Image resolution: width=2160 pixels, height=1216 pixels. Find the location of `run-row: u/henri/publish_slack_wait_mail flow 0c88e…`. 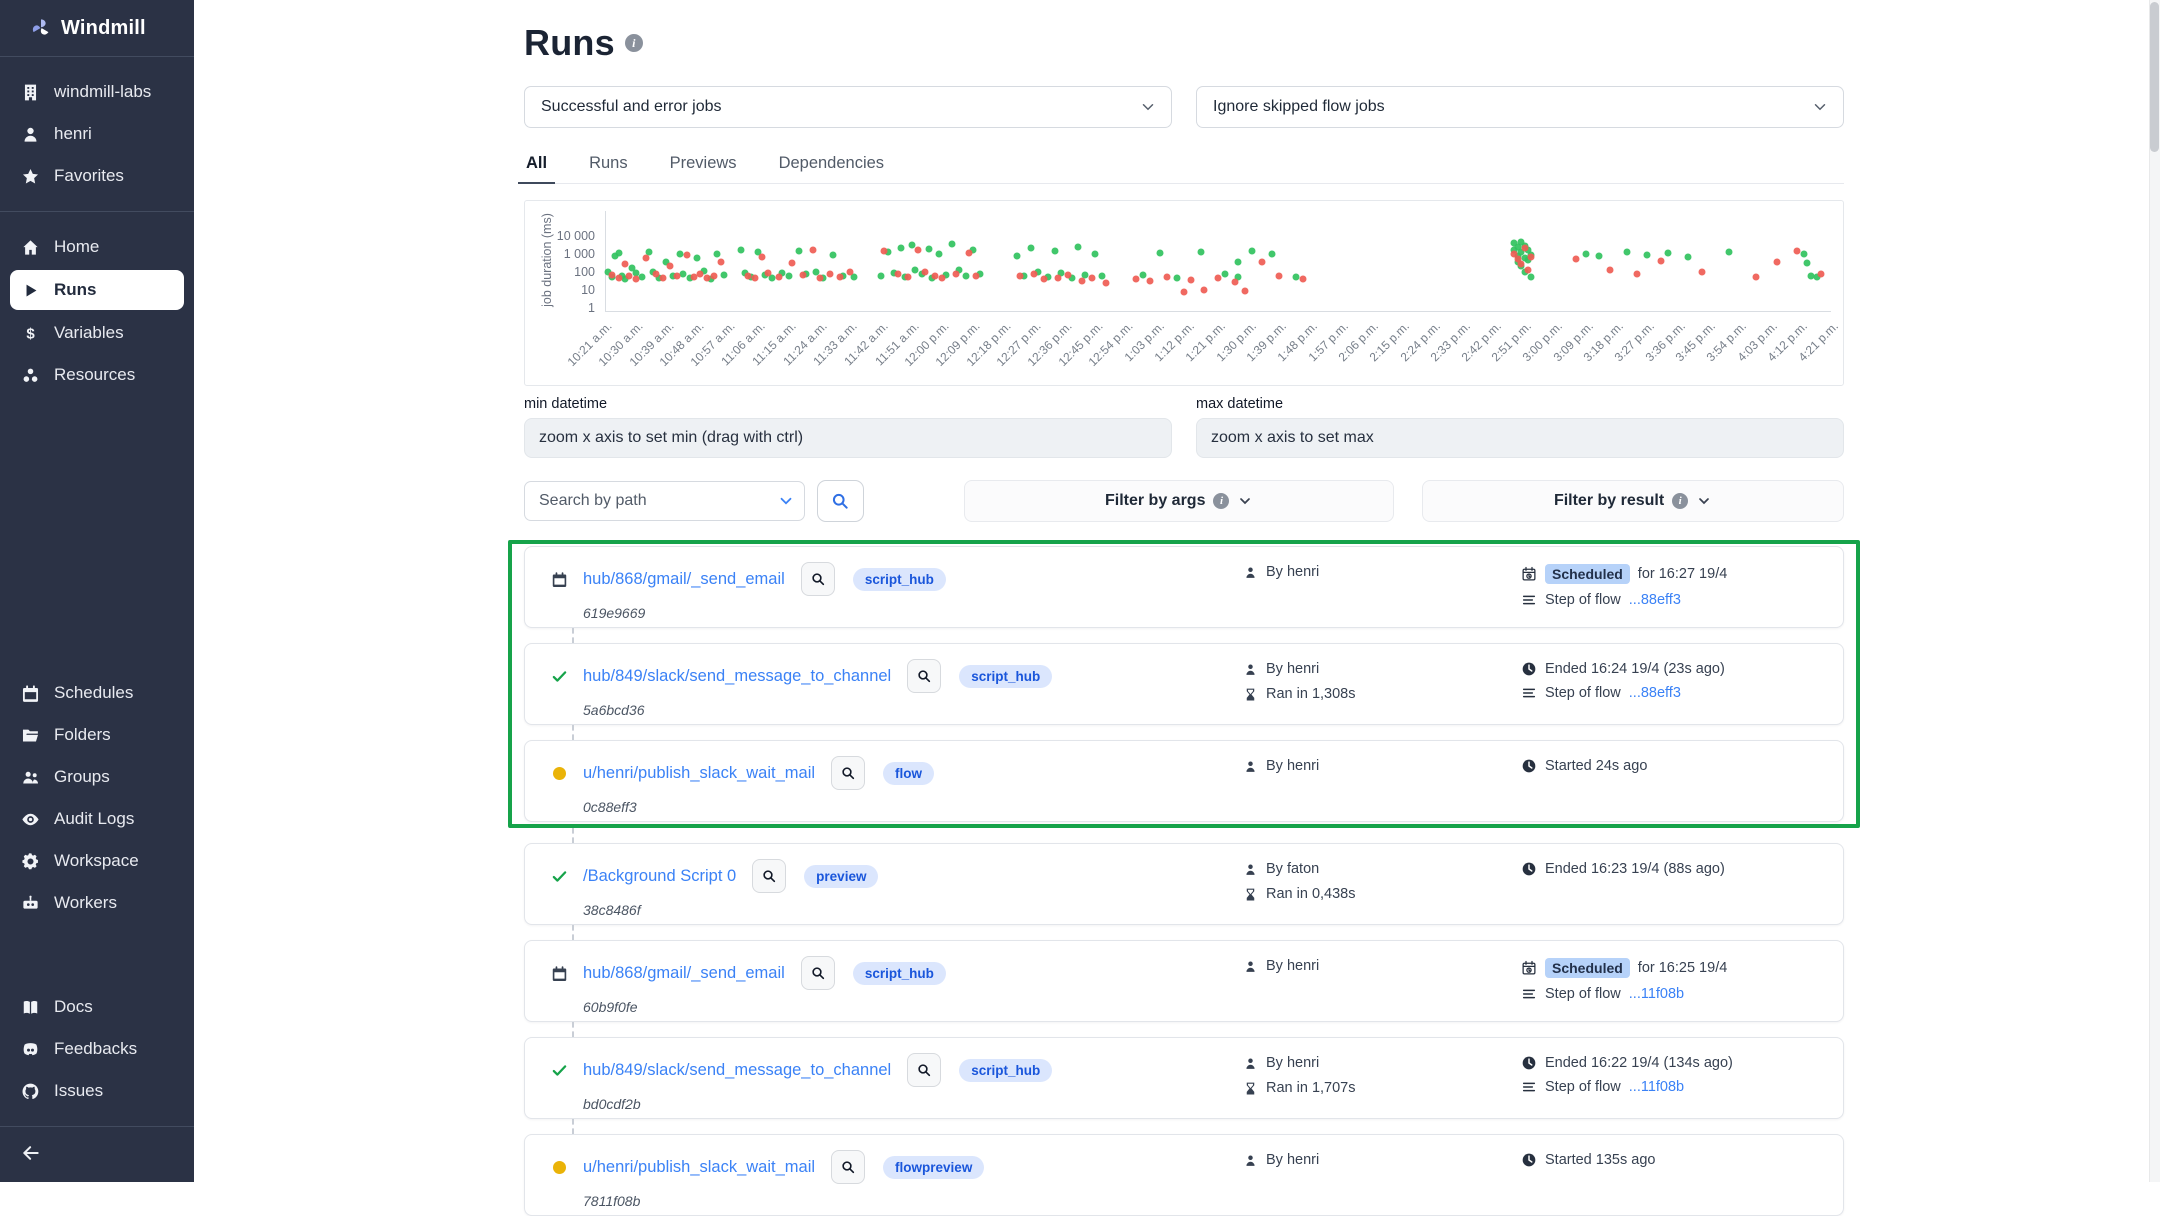

run-row: u/henri/publish_slack_wait_mail flow 0c88e… is located at coordinates (1184, 781).